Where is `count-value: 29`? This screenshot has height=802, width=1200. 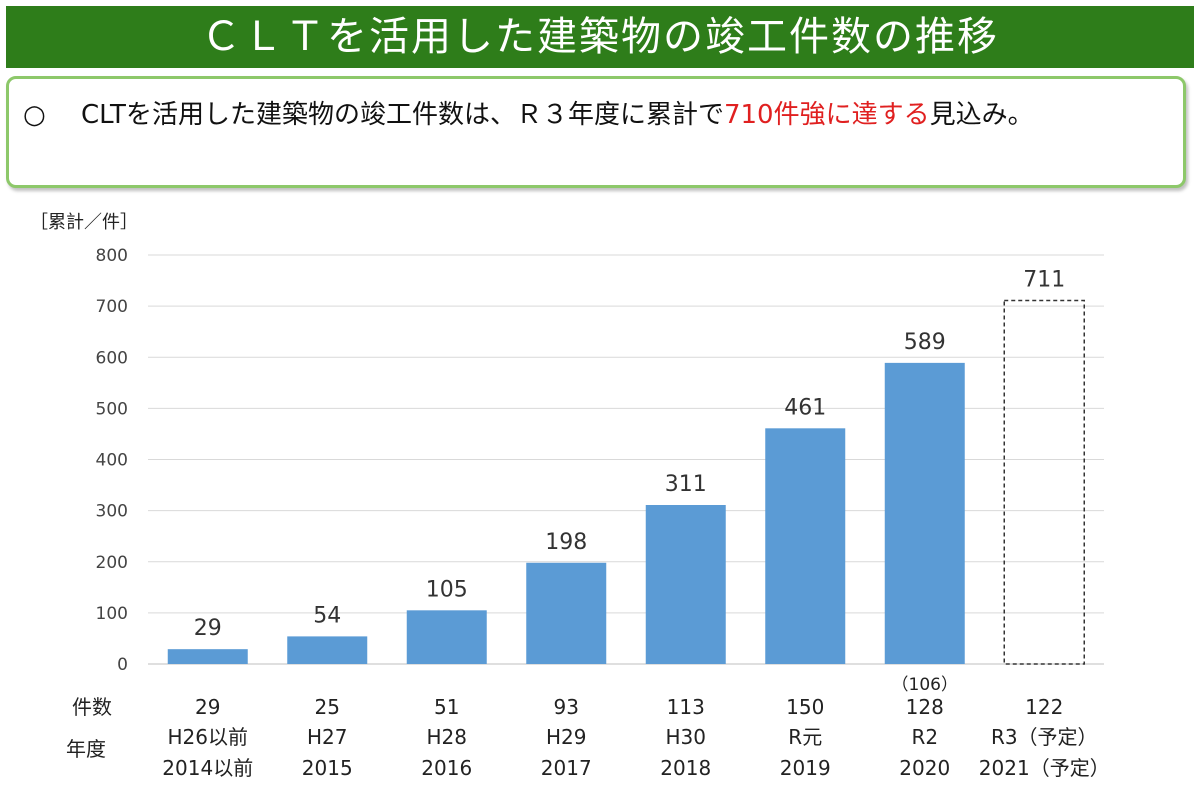
count-value: 29 is located at coordinates (207, 707).